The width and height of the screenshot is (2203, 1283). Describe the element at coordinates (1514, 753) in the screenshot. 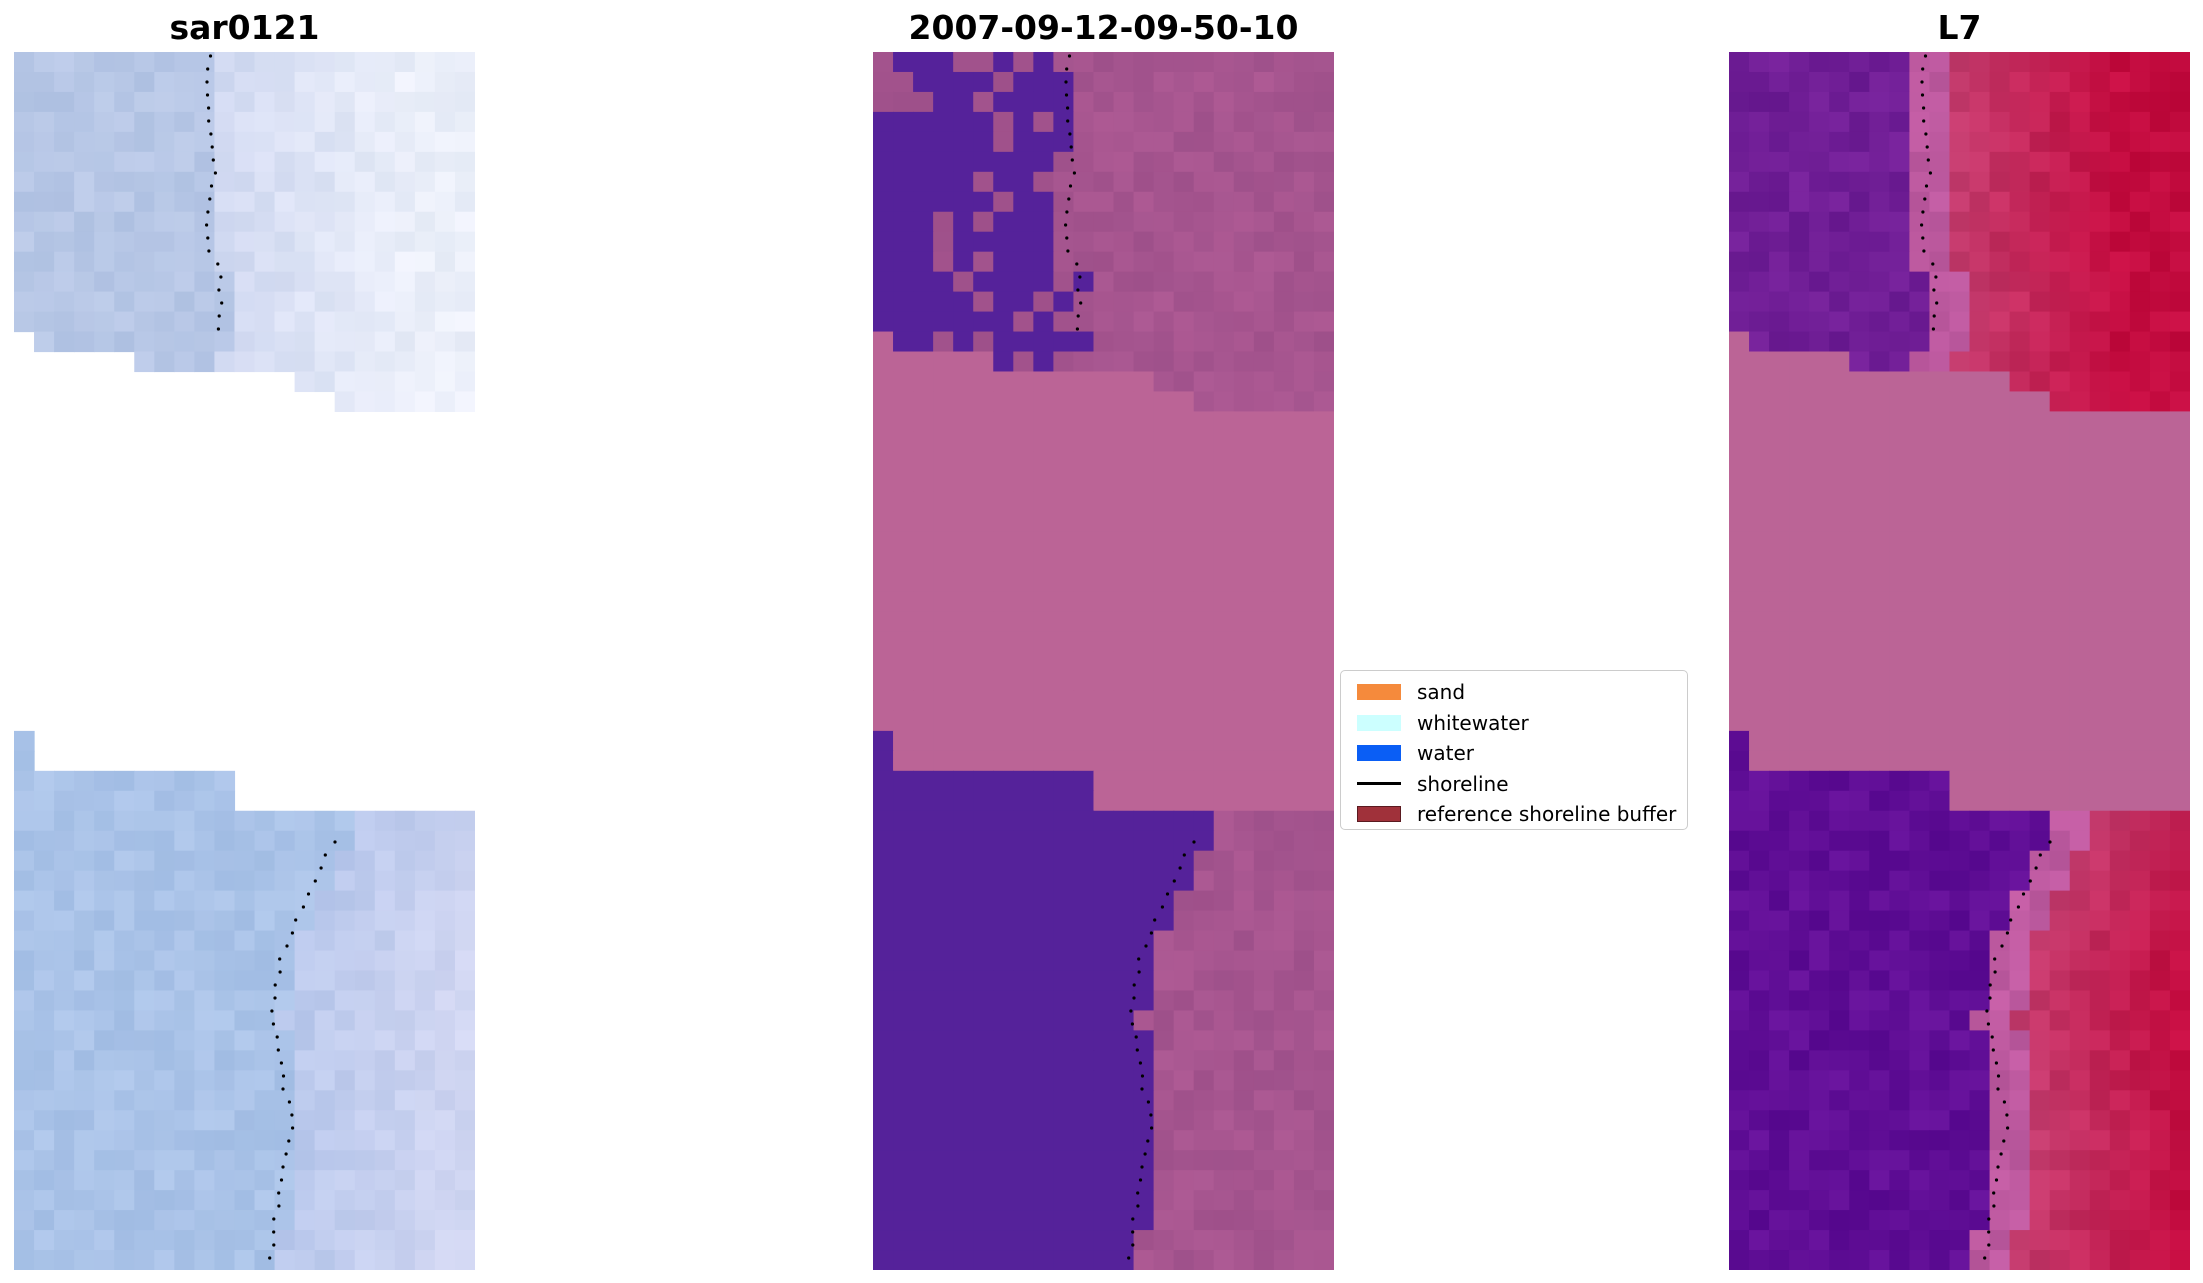

I see `legend-item-water: water` at that location.